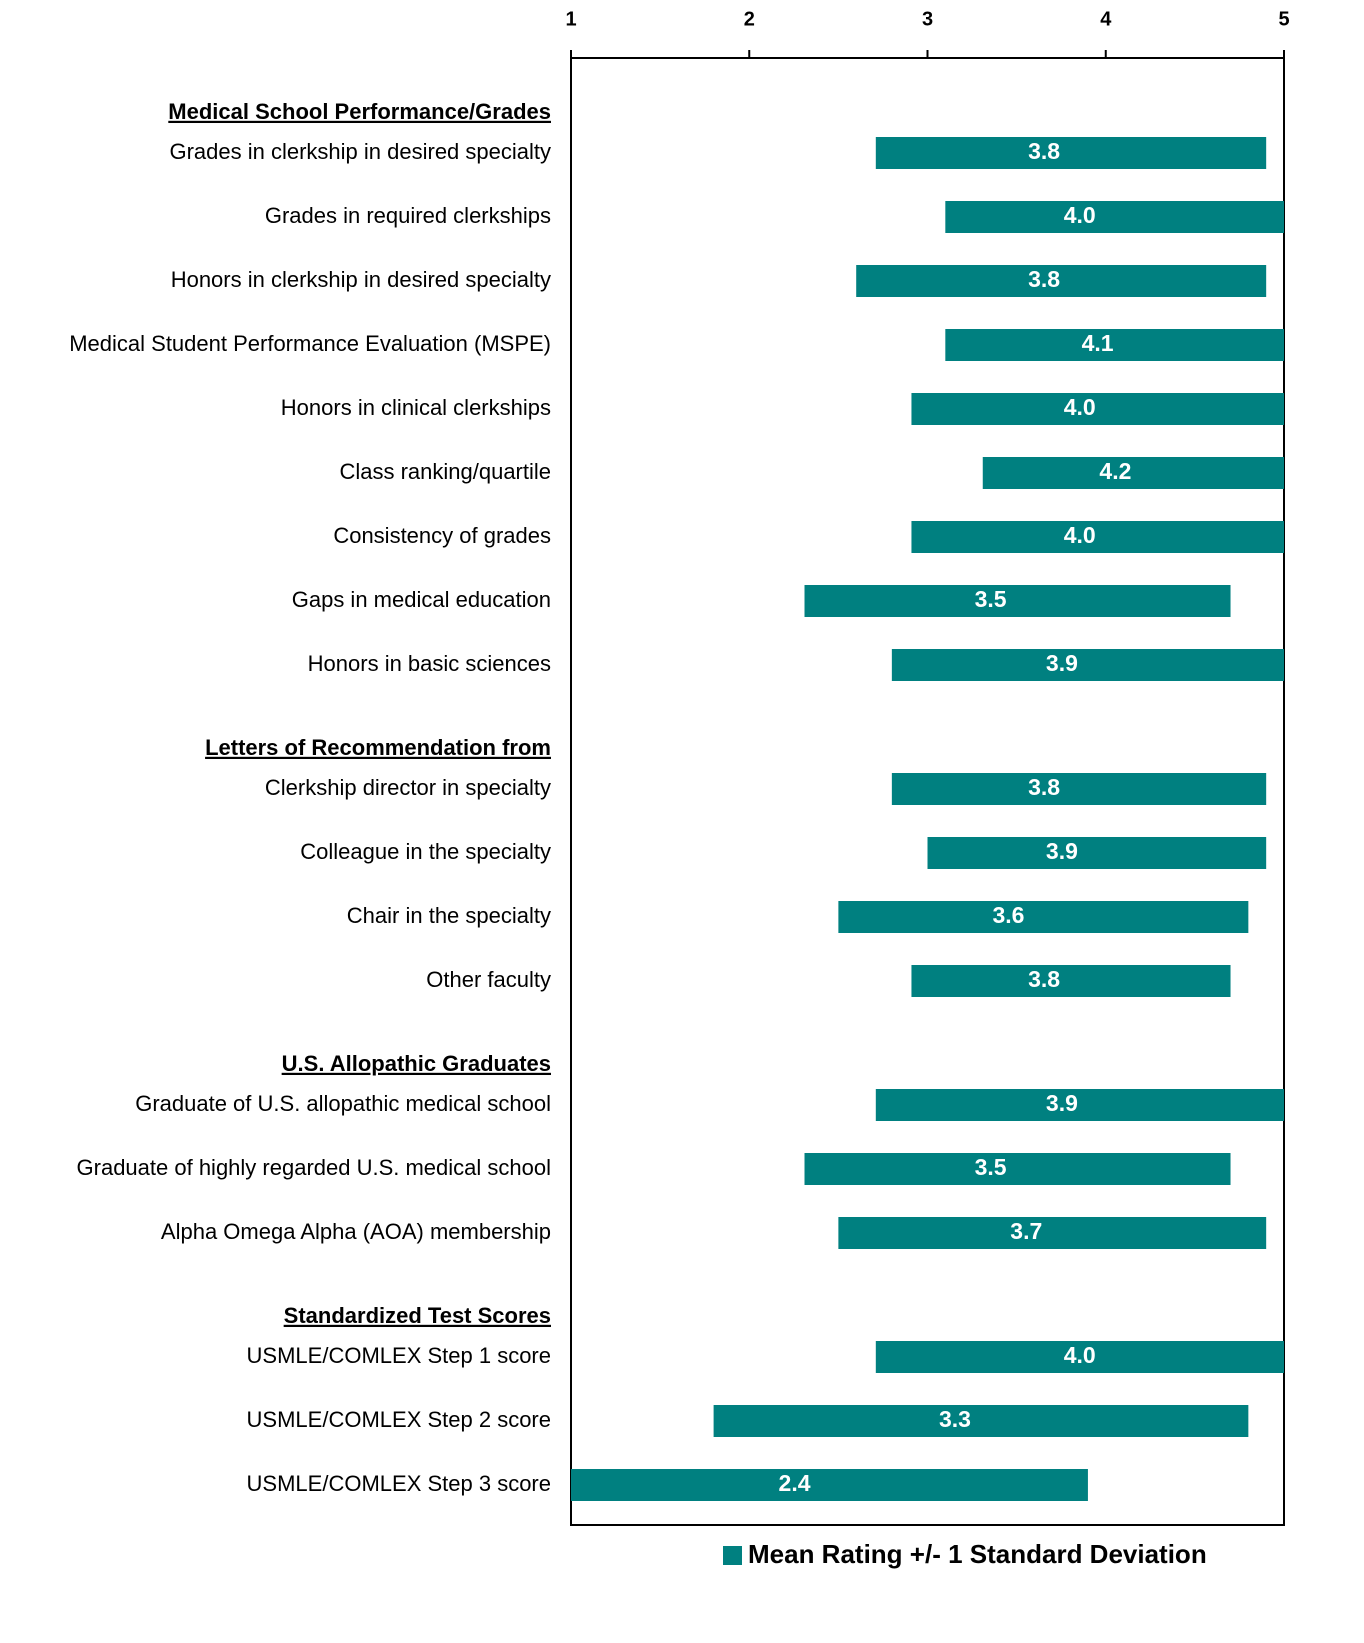 The width and height of the screenshot is (1364, 1643). What do you see at coordinates (421, 599) in the screenshot?
I see `category-label: Gaps in medical education` at bounding box center [421, 599].